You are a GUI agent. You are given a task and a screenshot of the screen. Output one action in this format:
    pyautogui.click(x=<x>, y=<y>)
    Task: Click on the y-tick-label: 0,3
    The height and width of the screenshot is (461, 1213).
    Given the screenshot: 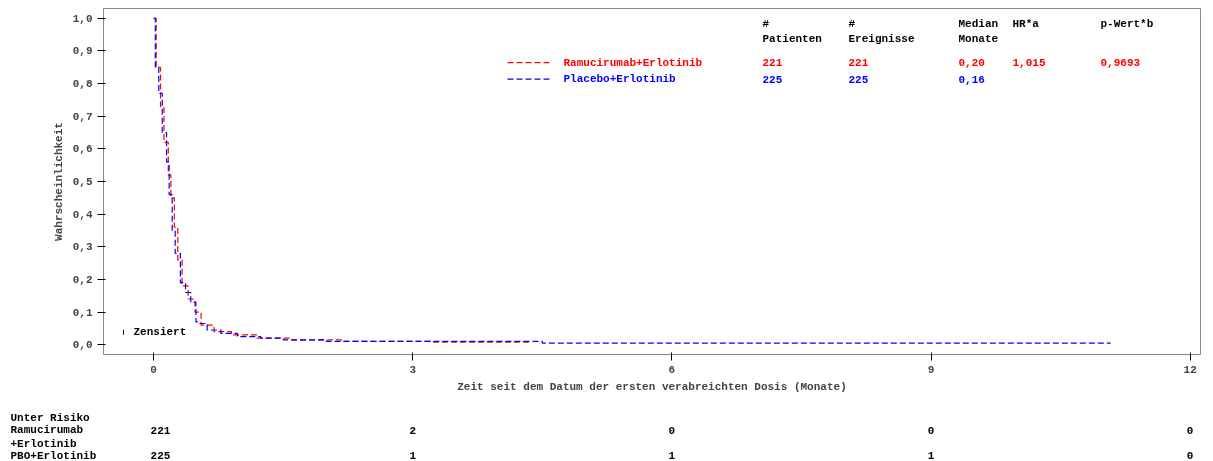 What is the action you would take?
    pyautogui.click(x=82, y=247)
    